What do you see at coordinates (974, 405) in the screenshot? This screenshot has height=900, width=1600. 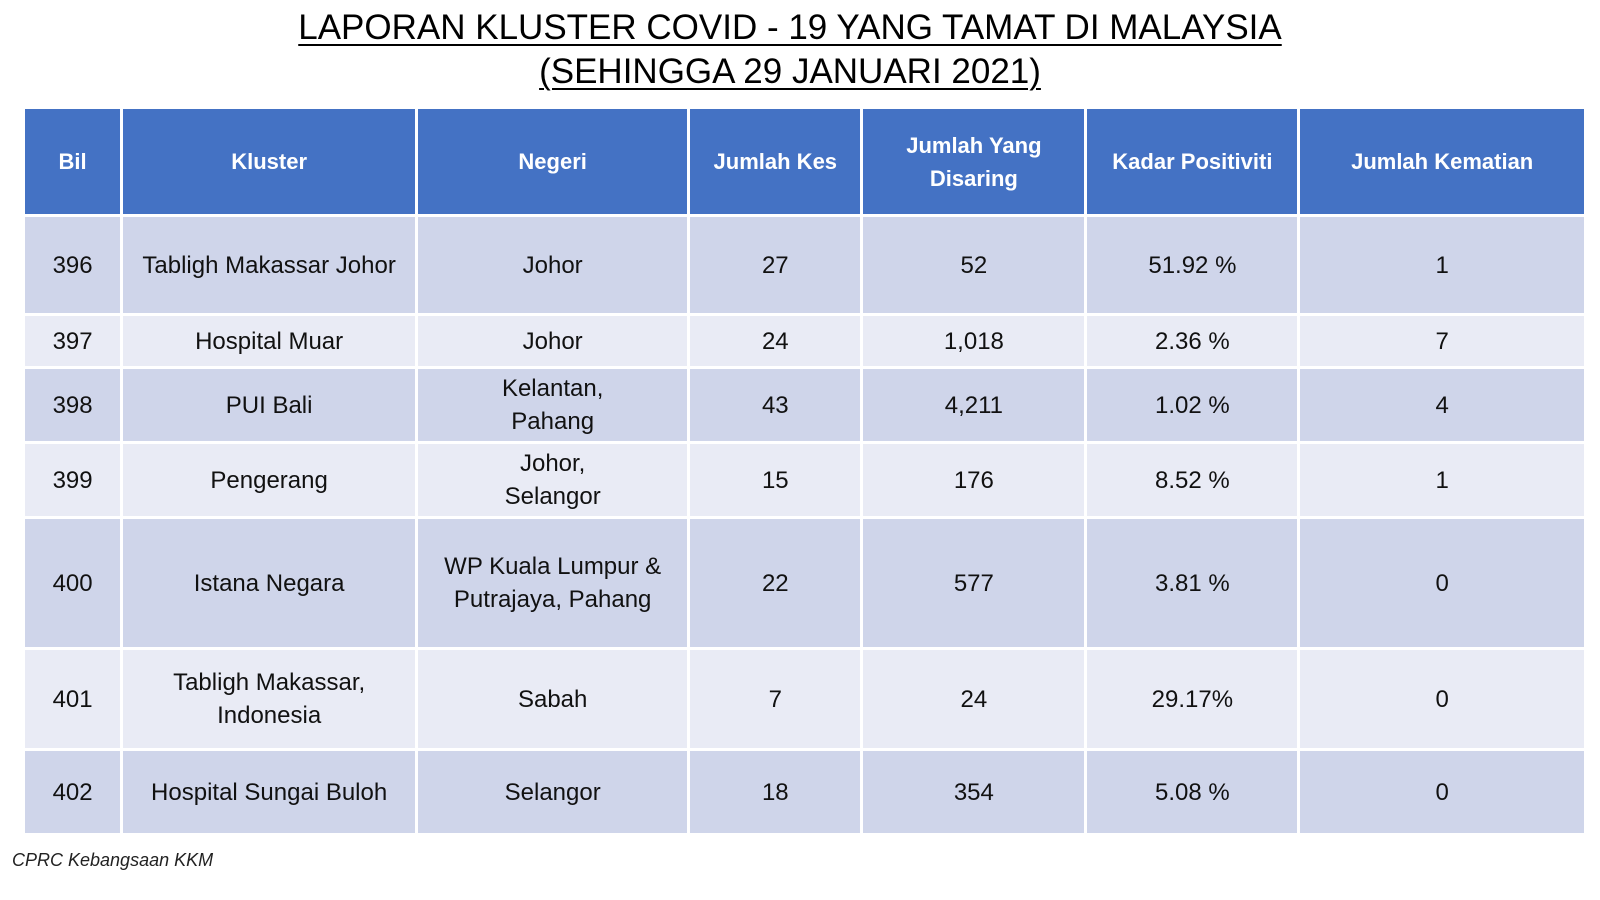 I see `cell-jumlah-disaring: 4,211` at bounding box center [974, 405].